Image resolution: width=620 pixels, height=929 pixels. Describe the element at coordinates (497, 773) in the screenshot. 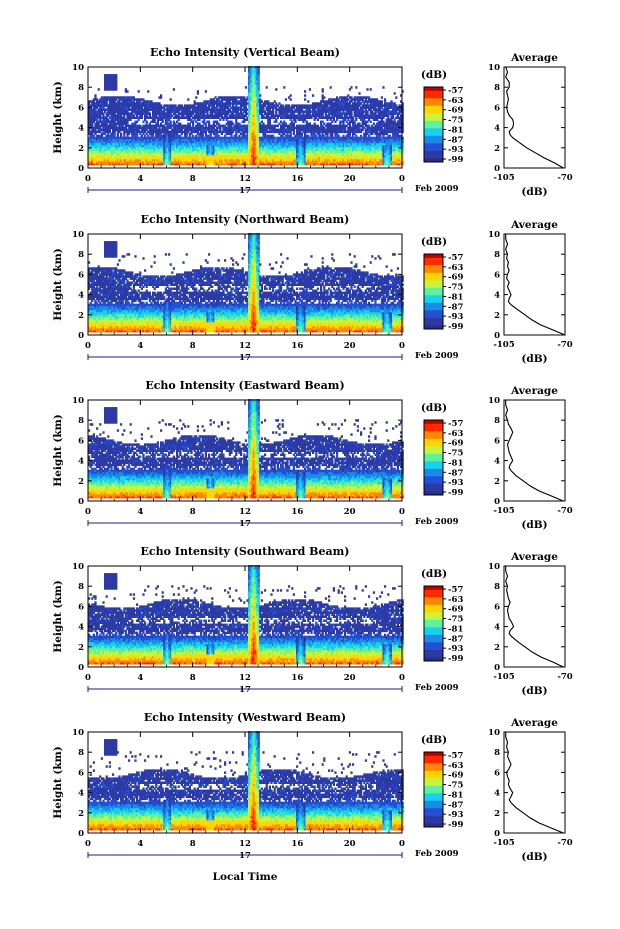

I see `average-y-tick-label: 6` at that location.